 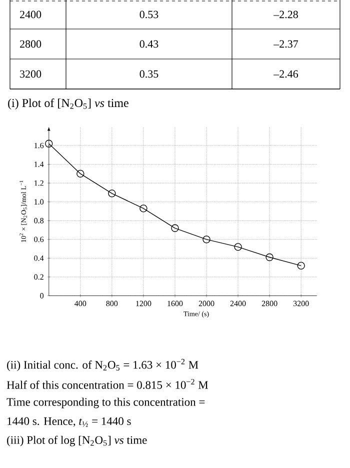 What do you see at coordinates (77, 441) in the screenshot?
I see `text: (iii) Plot of log [N$_{2}$O$_{5}$] vs time` at bounding box center [77, 441].